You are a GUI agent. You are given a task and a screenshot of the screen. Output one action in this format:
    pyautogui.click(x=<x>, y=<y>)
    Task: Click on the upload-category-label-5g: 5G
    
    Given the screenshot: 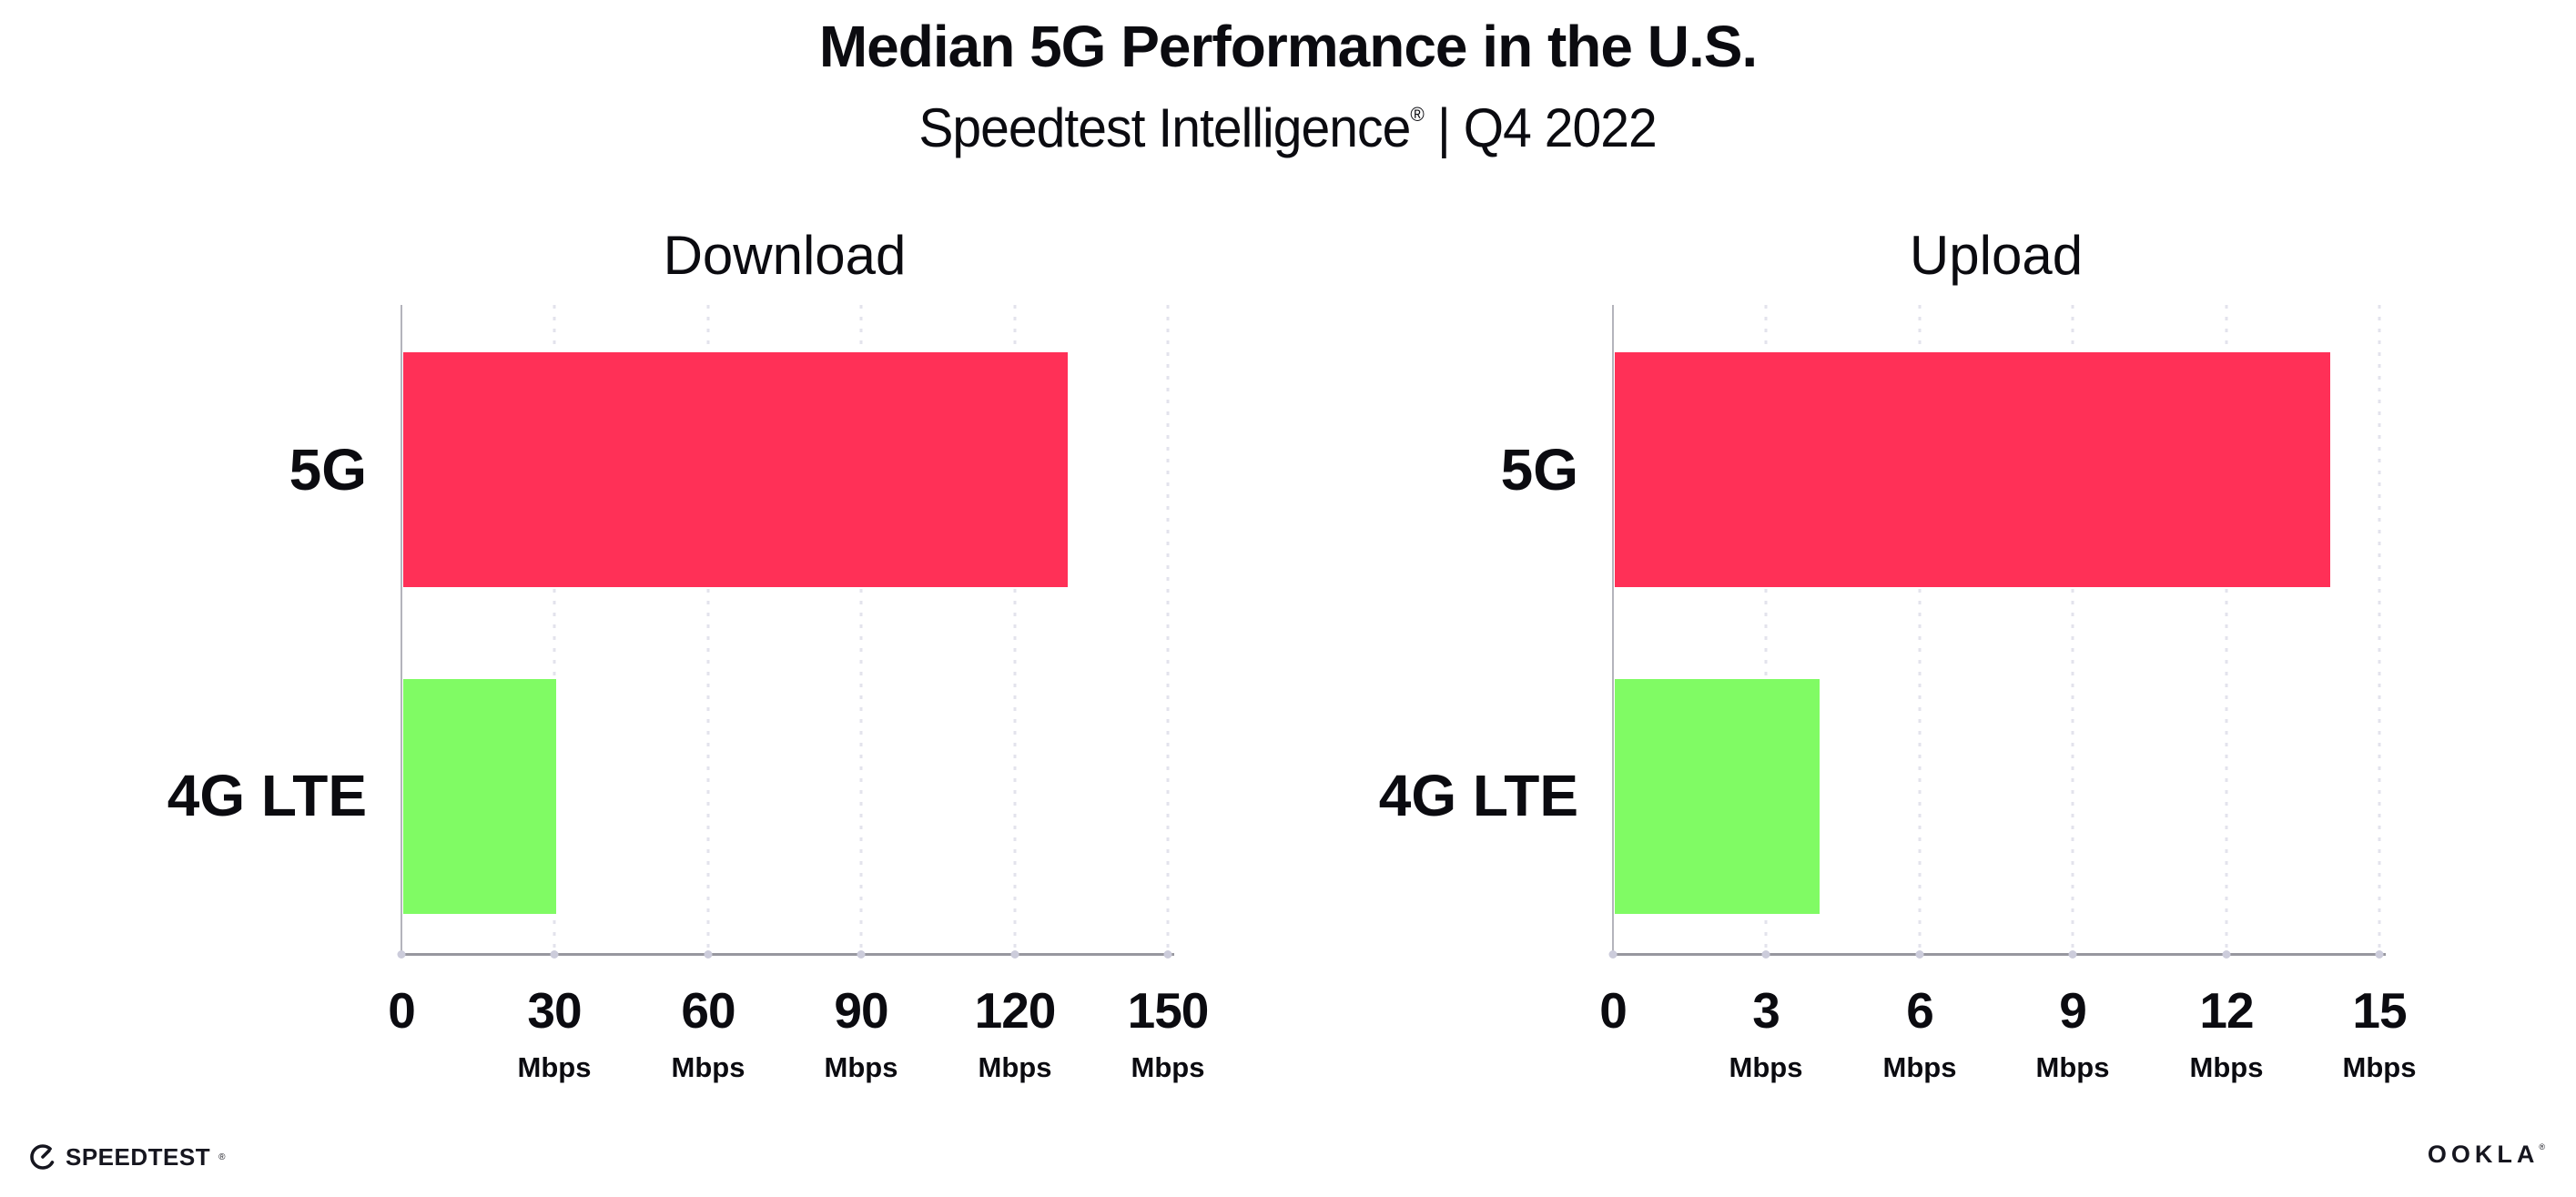 What is the action you would take?
    pyautogui.click(x=1539, y=470)
    